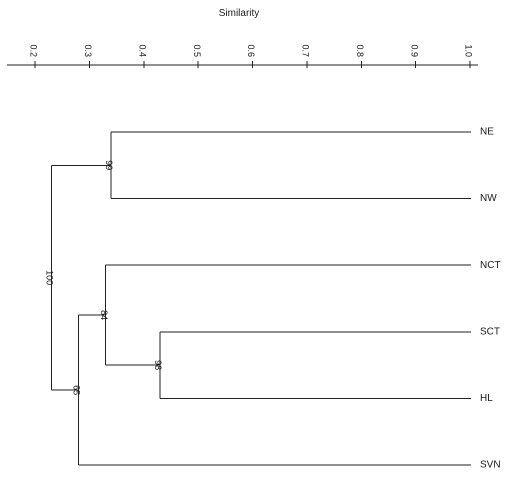 The height and width of the screenshot is (477, 514). Describe the element at coordinates (142, 50) in the screenshot. I see `tick-label: 0.4` at that location.